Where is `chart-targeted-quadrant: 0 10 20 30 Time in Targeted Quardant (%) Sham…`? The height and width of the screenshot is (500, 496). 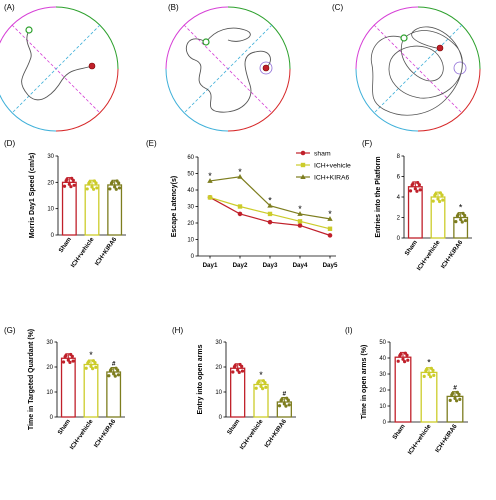
chart-targeted-quadrant: 0 10 20 30 Time in Targeted Quardant (%) Sham… is located at coordinates (76, 390).